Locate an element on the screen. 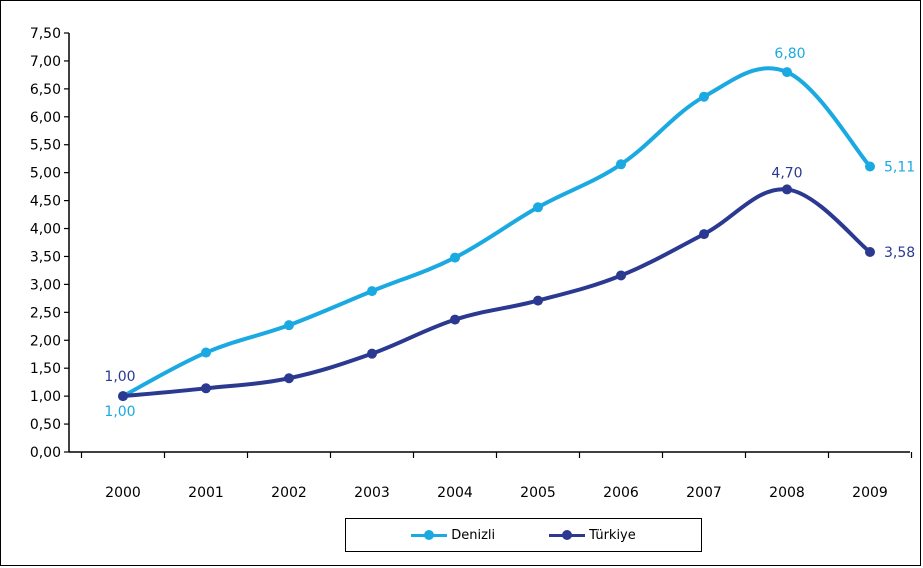  legend-label-turkiye: Türkiye is located at coordinates (612, 535).